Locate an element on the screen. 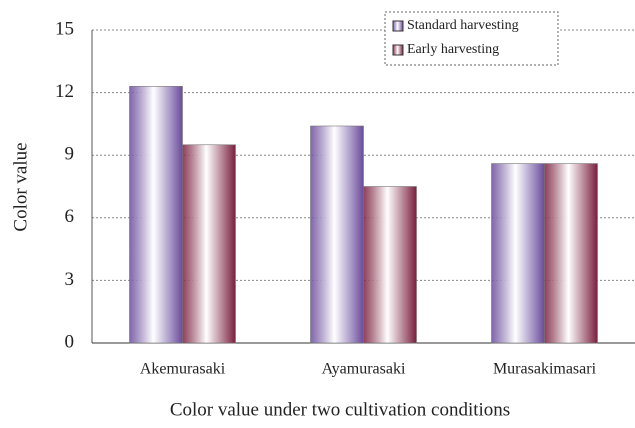 Image resolution: width=635 pixels, height=428 pixels. legend-text: Standard harvesting is located at coordinates (463, 25).